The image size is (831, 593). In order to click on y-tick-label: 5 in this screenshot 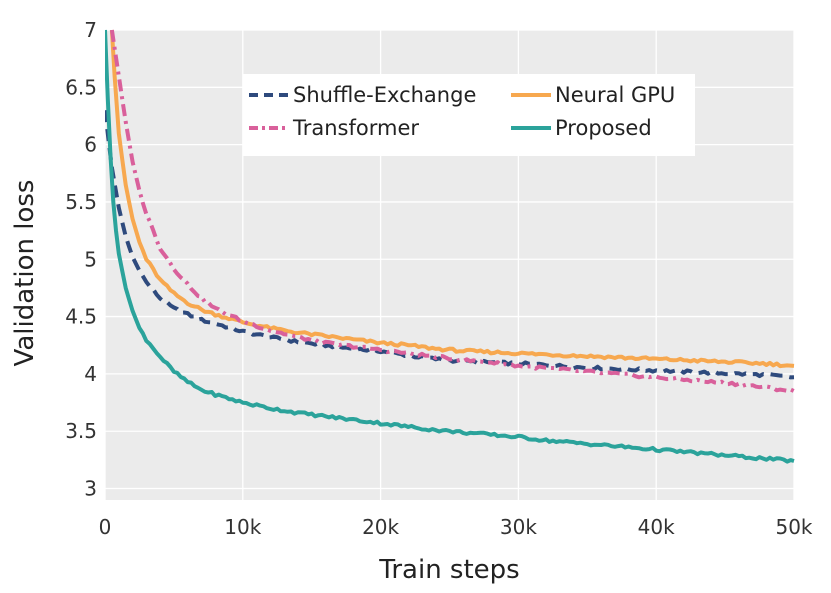, I will do `click(90, 259)`.